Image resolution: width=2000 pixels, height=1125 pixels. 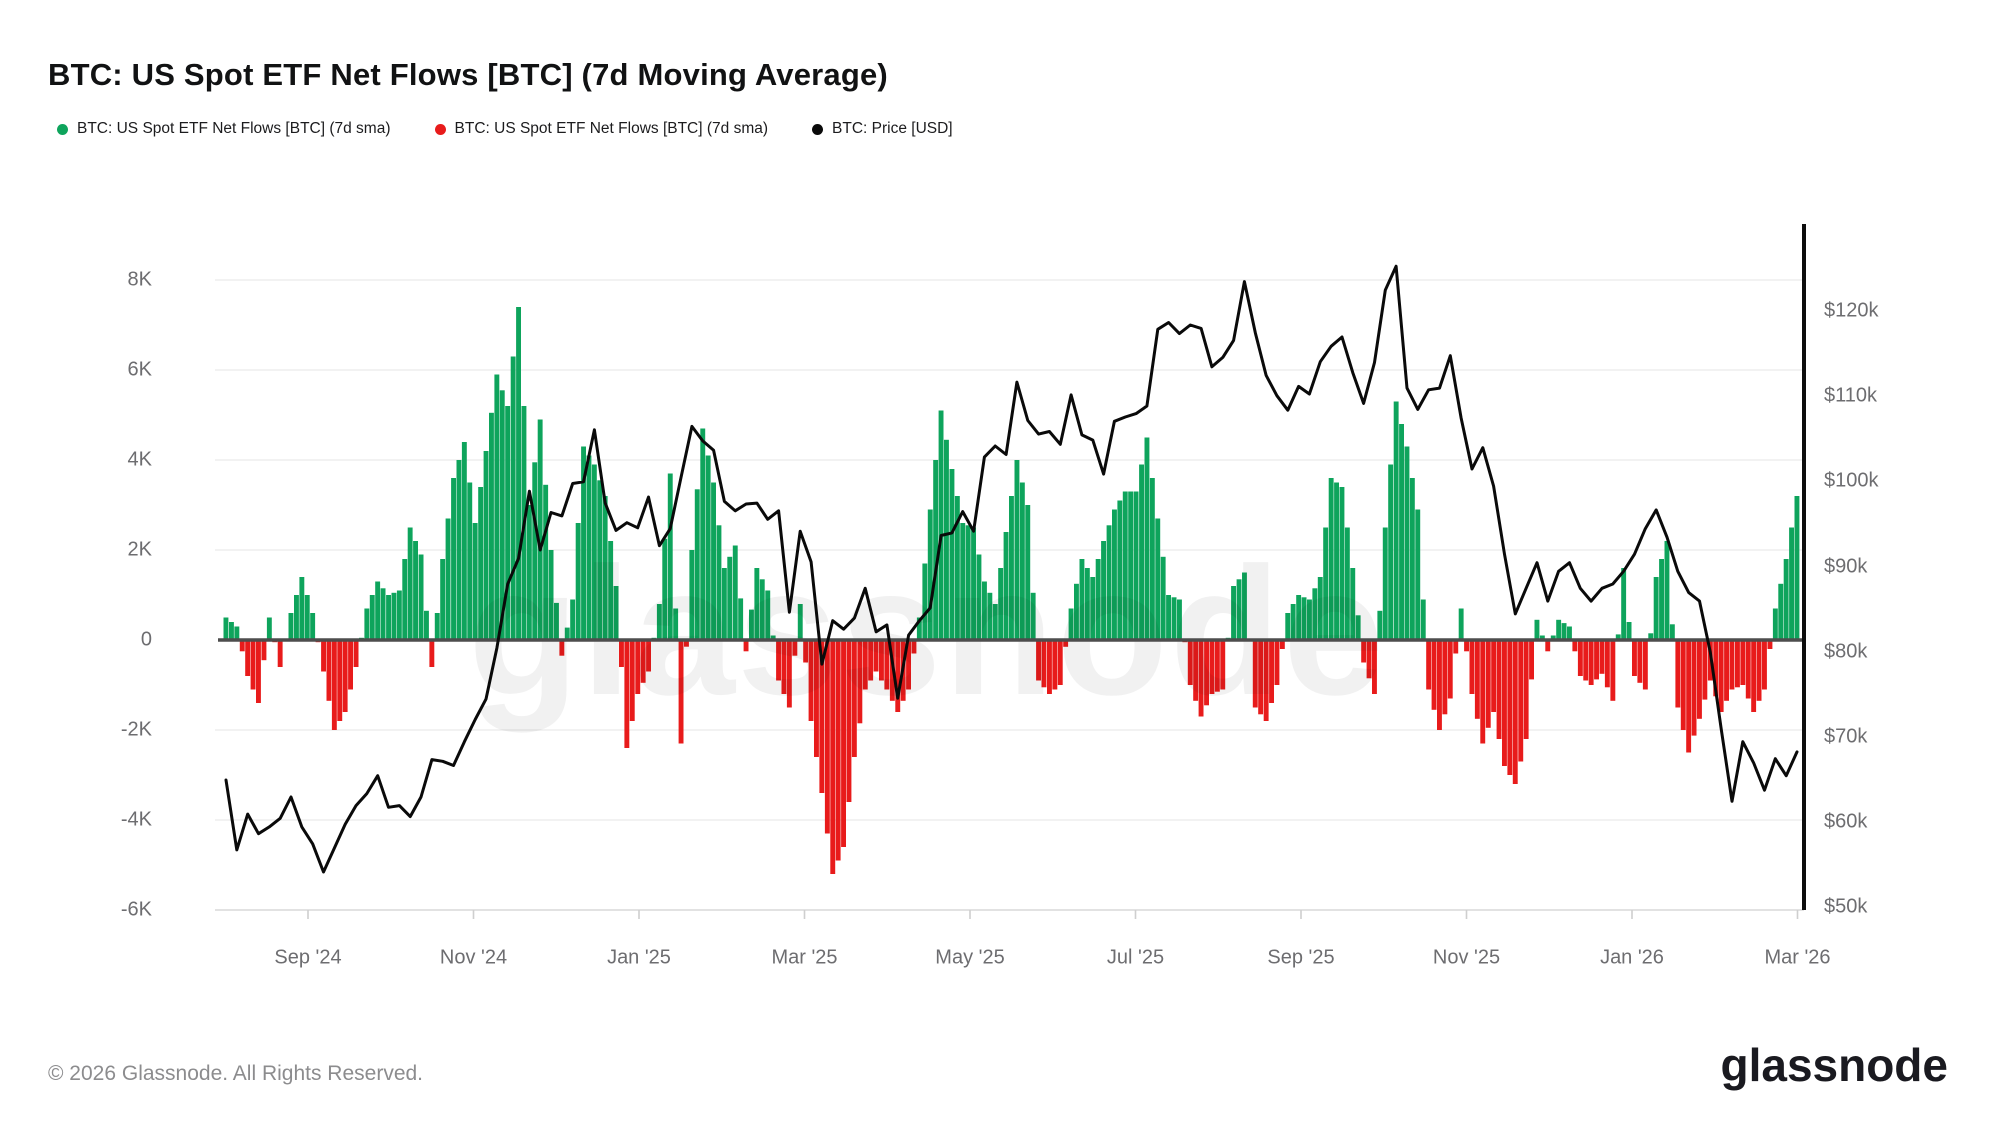 I want to click on black-dot-icon, so click(x=818, y=129).